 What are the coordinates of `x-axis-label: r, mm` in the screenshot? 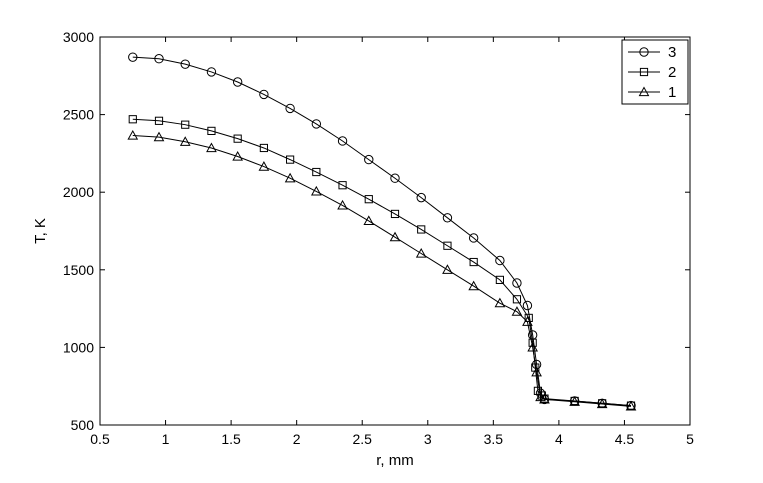 It's located at (395, 460).